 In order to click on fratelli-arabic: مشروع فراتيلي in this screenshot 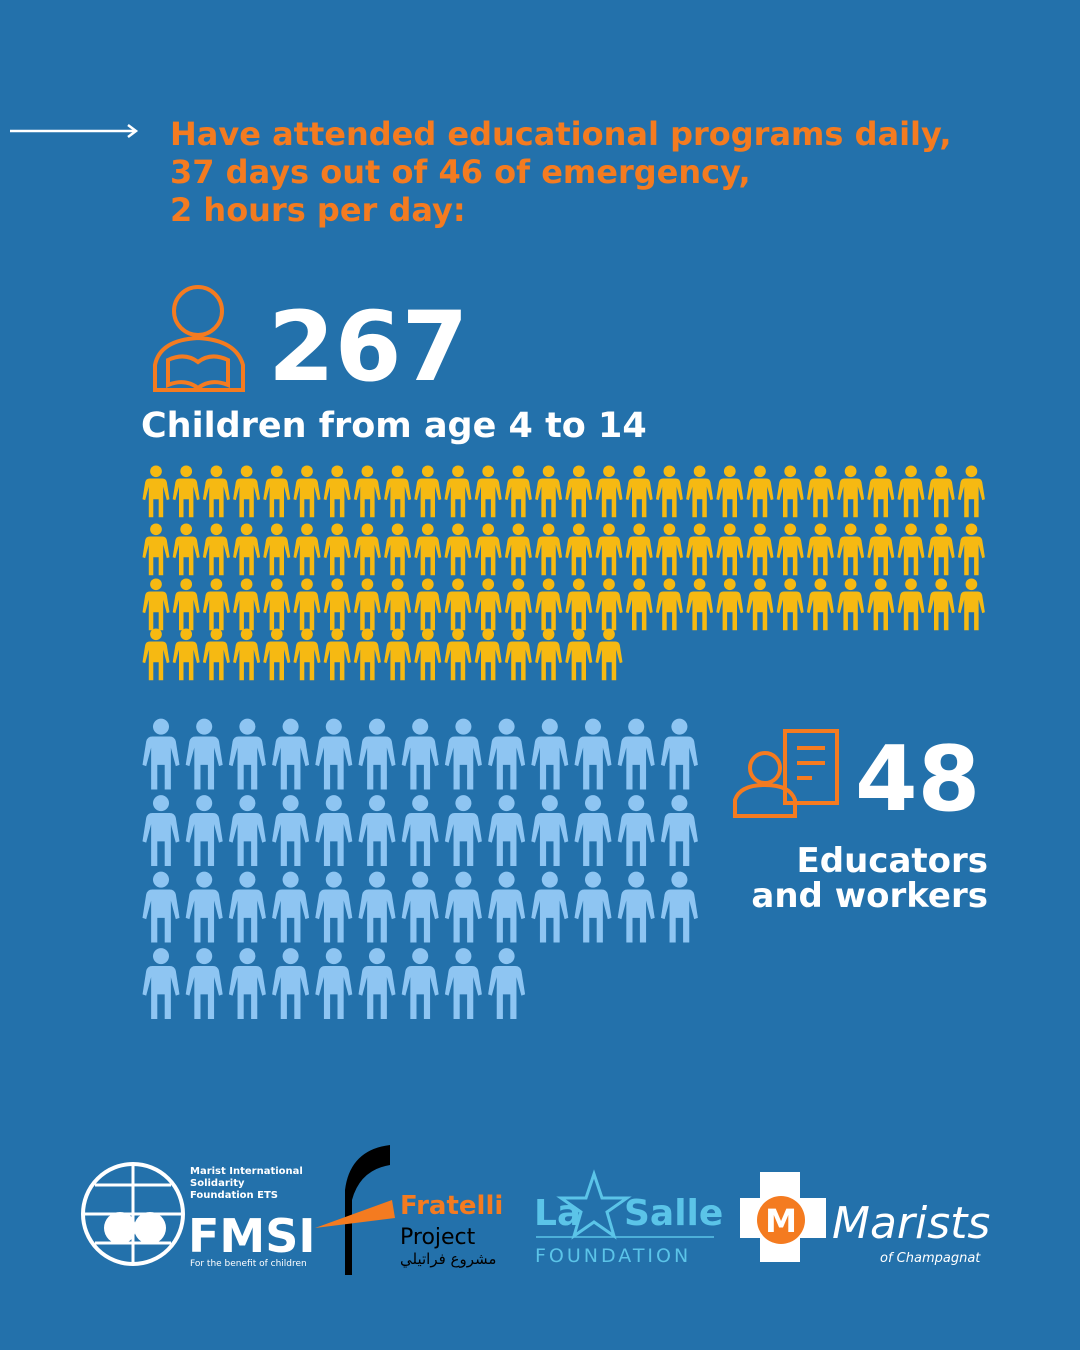, I will do `click(448, 1259)`.